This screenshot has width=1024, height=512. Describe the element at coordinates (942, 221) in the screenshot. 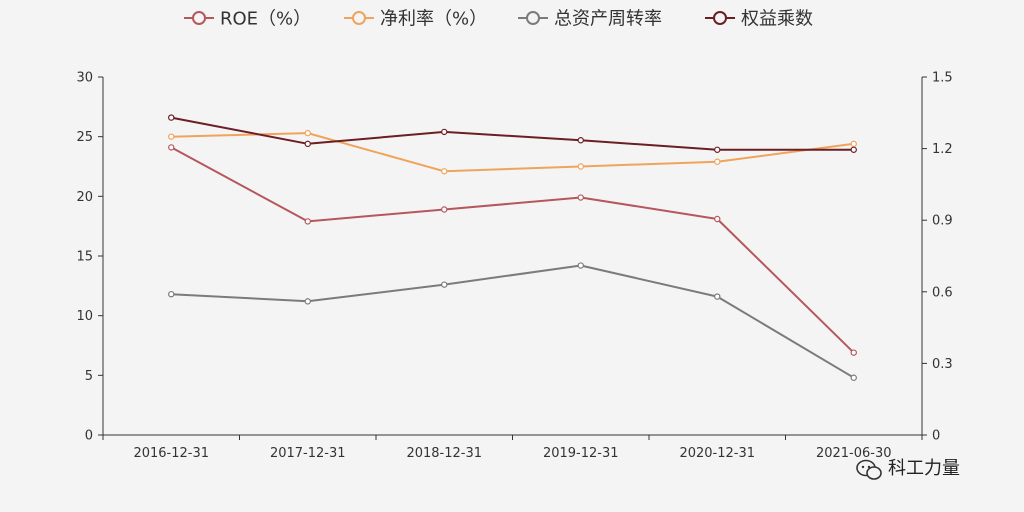

I see `y-right-tick-label: 0.9` at that location.